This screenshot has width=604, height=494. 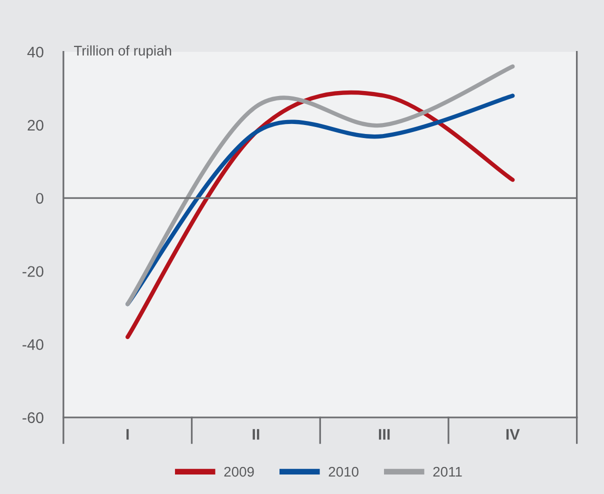 I want to click on y-tick-label: 20, so click(x=36, y=125).